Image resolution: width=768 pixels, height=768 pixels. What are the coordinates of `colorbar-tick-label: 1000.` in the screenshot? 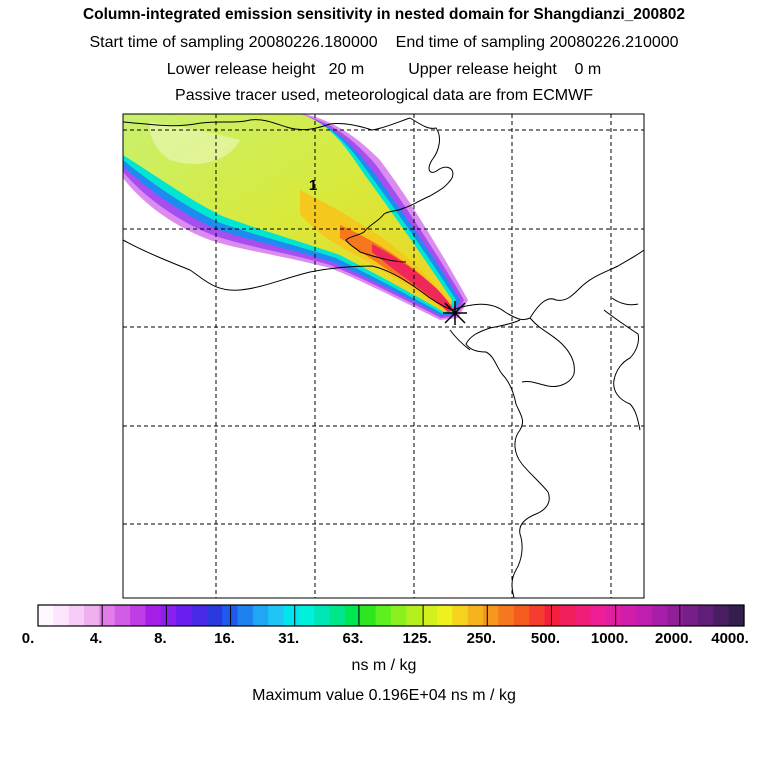 It's located at (609, 638).